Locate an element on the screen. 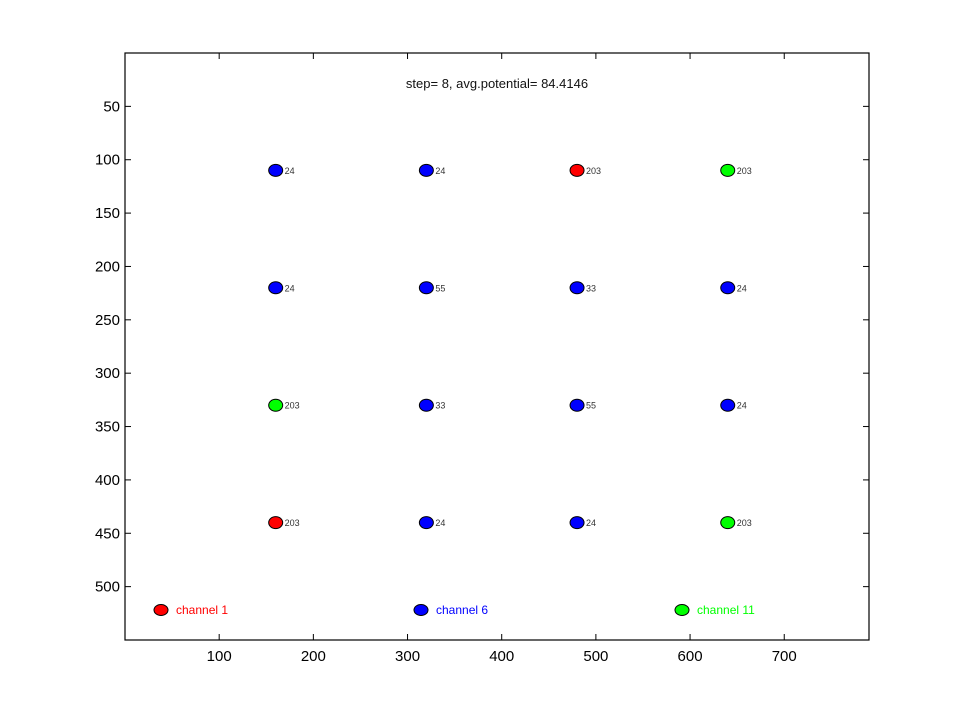 This screenshot has height=720, width=960. y-tick-label: 250 is located at coordinates (107, 320).